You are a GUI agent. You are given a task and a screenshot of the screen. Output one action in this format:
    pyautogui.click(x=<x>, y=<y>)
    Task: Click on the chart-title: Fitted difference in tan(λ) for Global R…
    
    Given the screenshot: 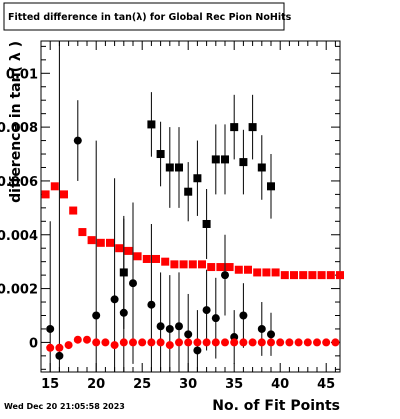 What is the action you would take?
    pyautogui.click(x=150, y=17)
    